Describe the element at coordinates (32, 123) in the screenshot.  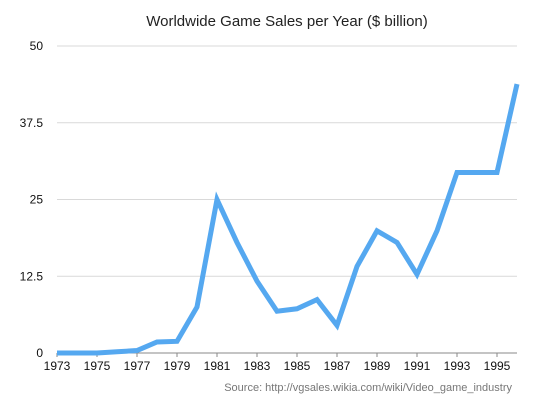
I see `y-tick-label: 37.5` at that location.